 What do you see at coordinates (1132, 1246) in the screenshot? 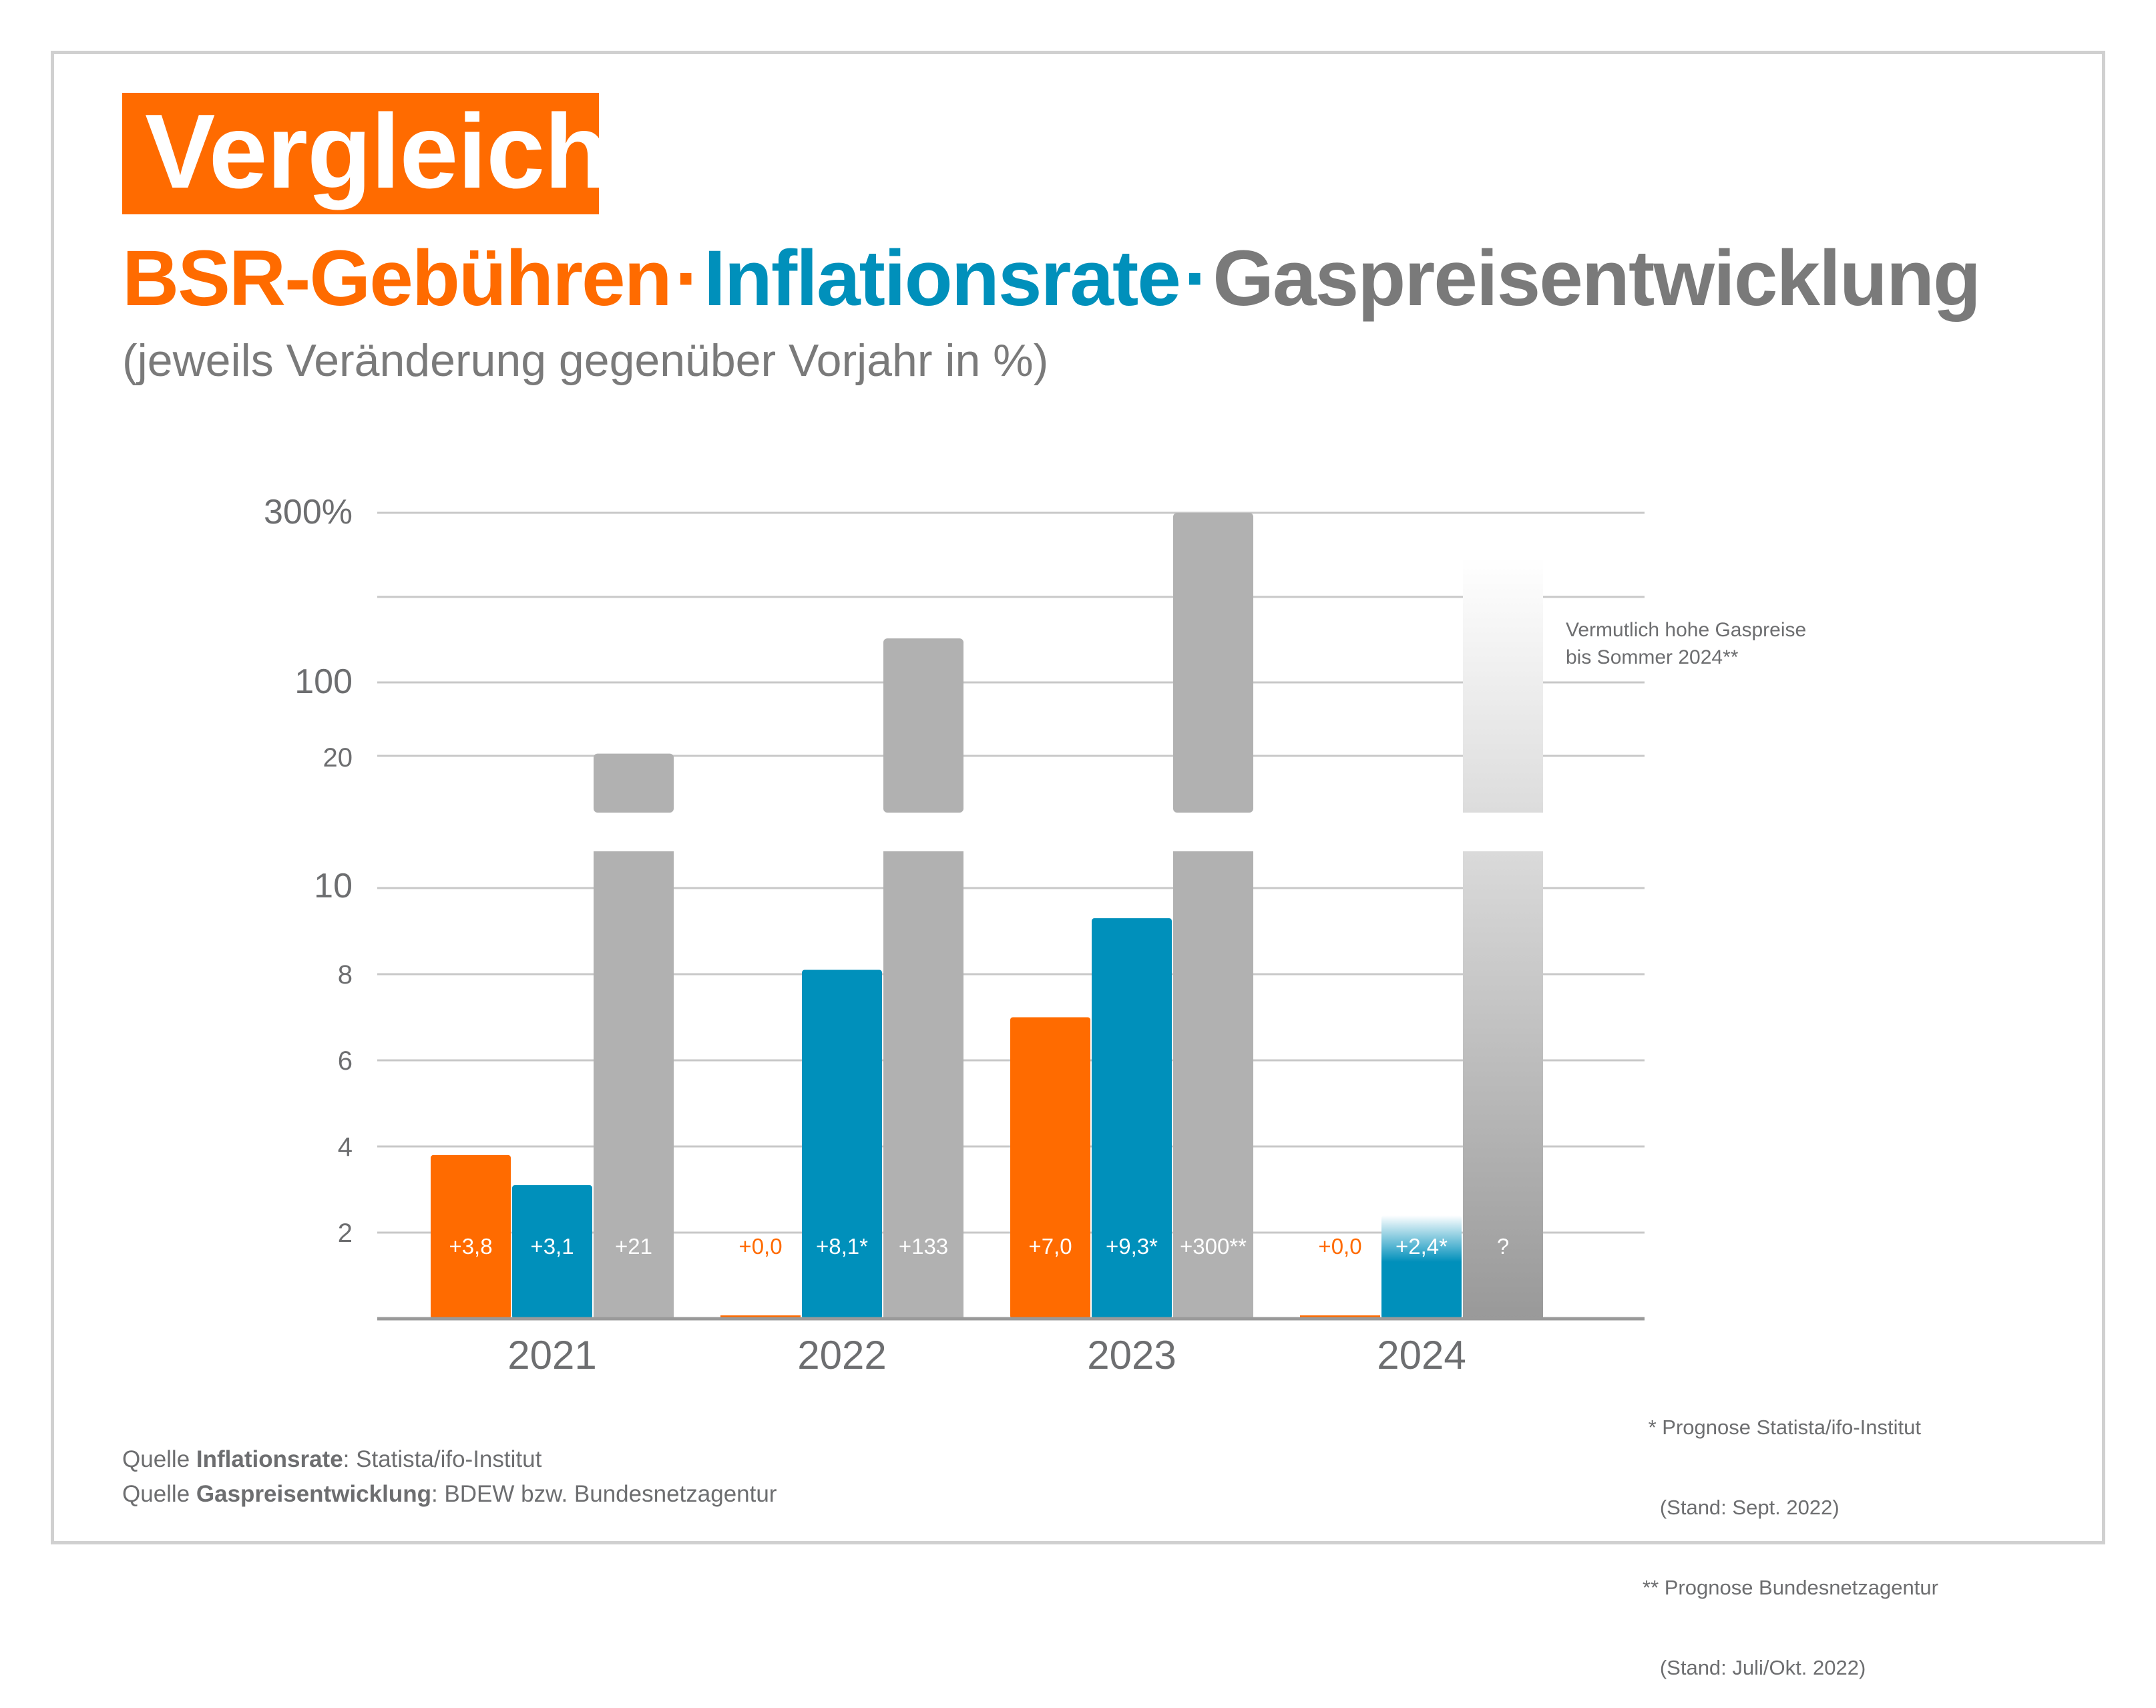
I see `data-label: +9,3*` at bounding box center [1132, 1246].